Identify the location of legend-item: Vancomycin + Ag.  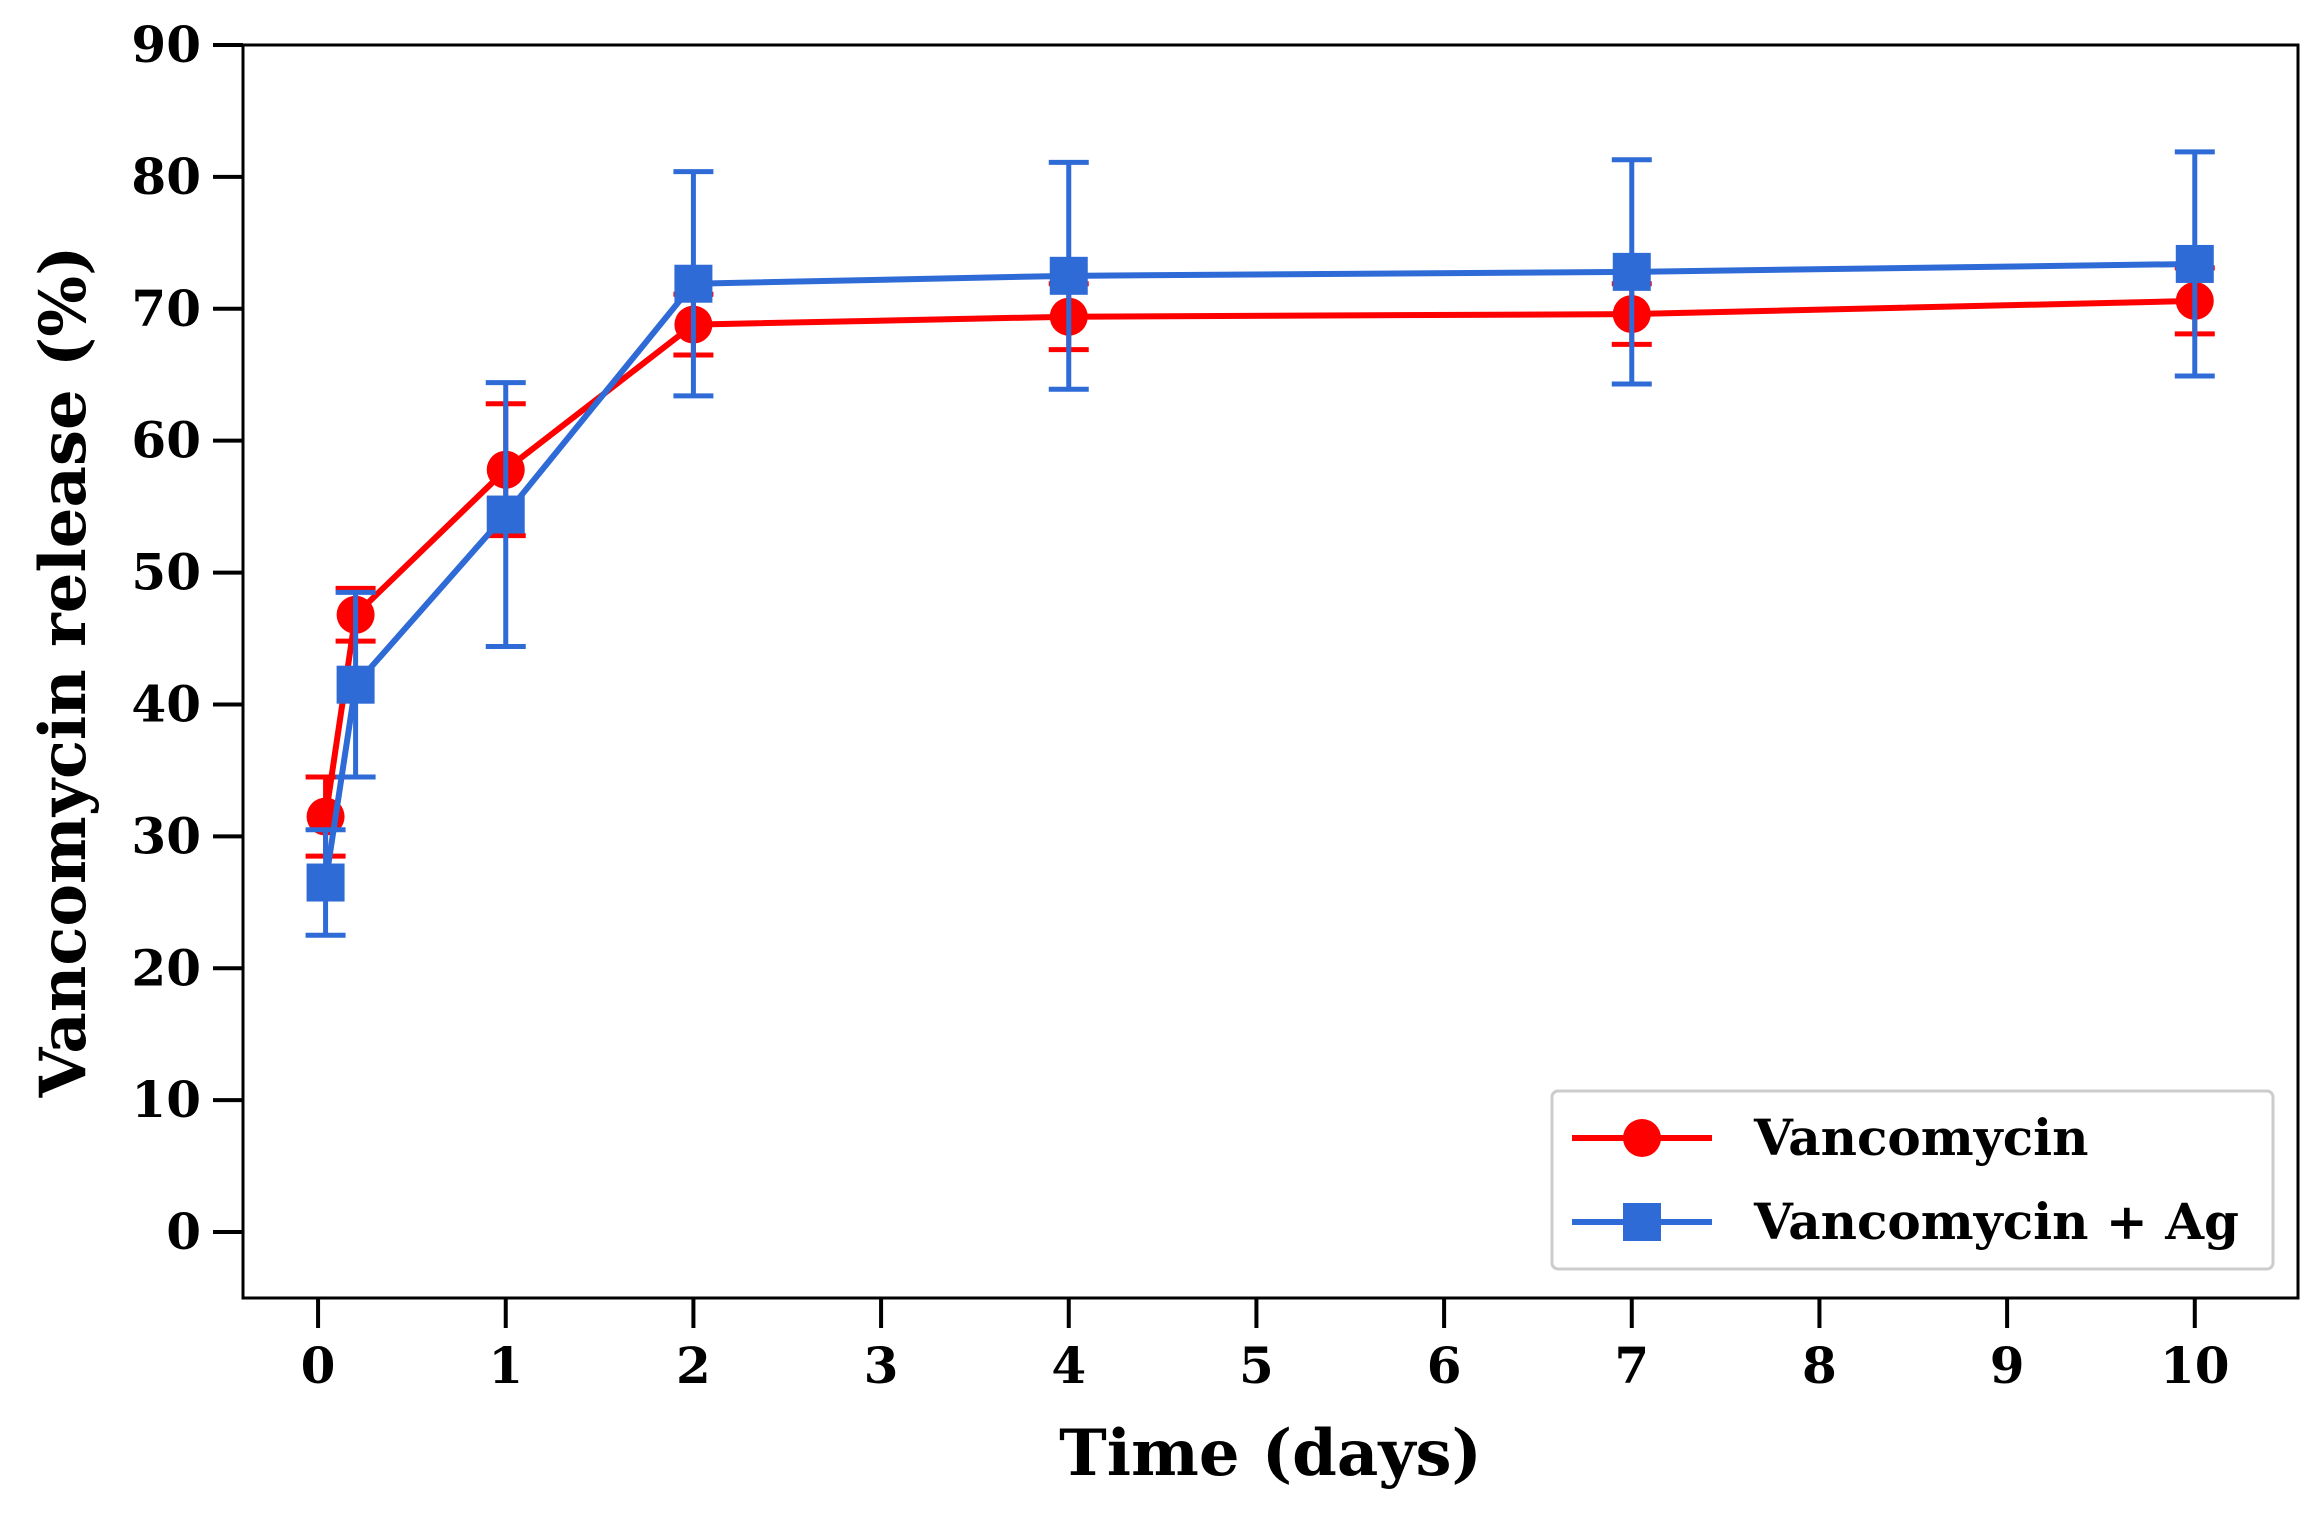
(1905, 1221).